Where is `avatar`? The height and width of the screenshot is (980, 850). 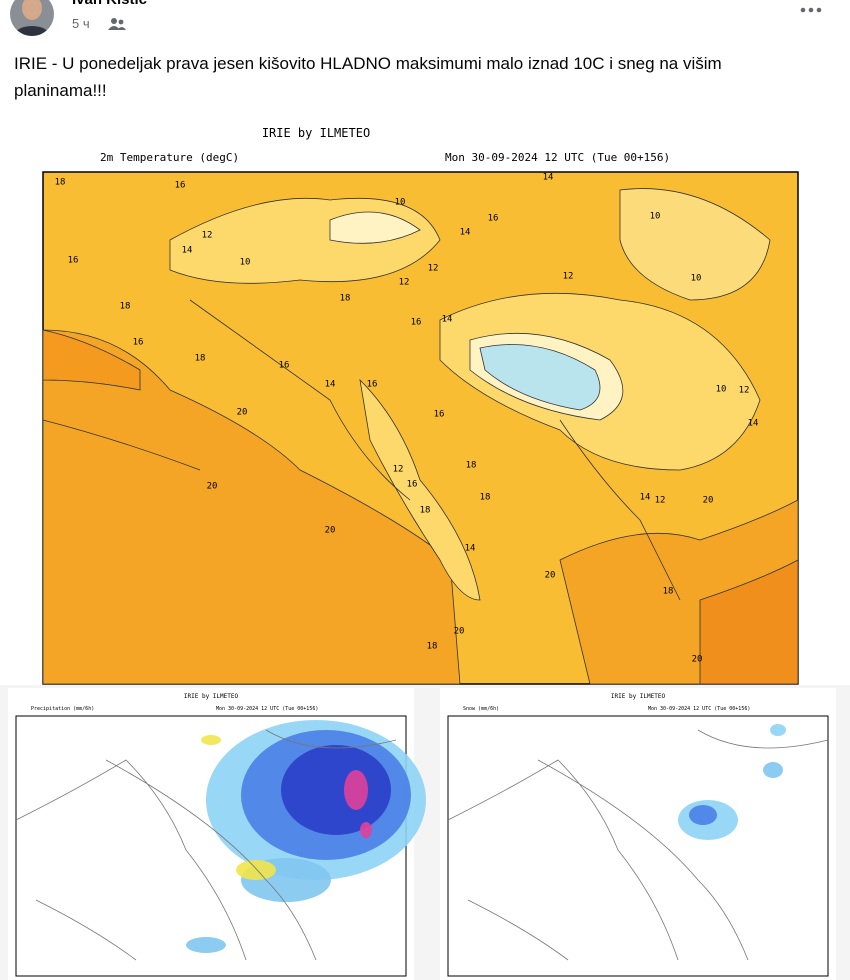 avatar is located at coordinates (32, 23).